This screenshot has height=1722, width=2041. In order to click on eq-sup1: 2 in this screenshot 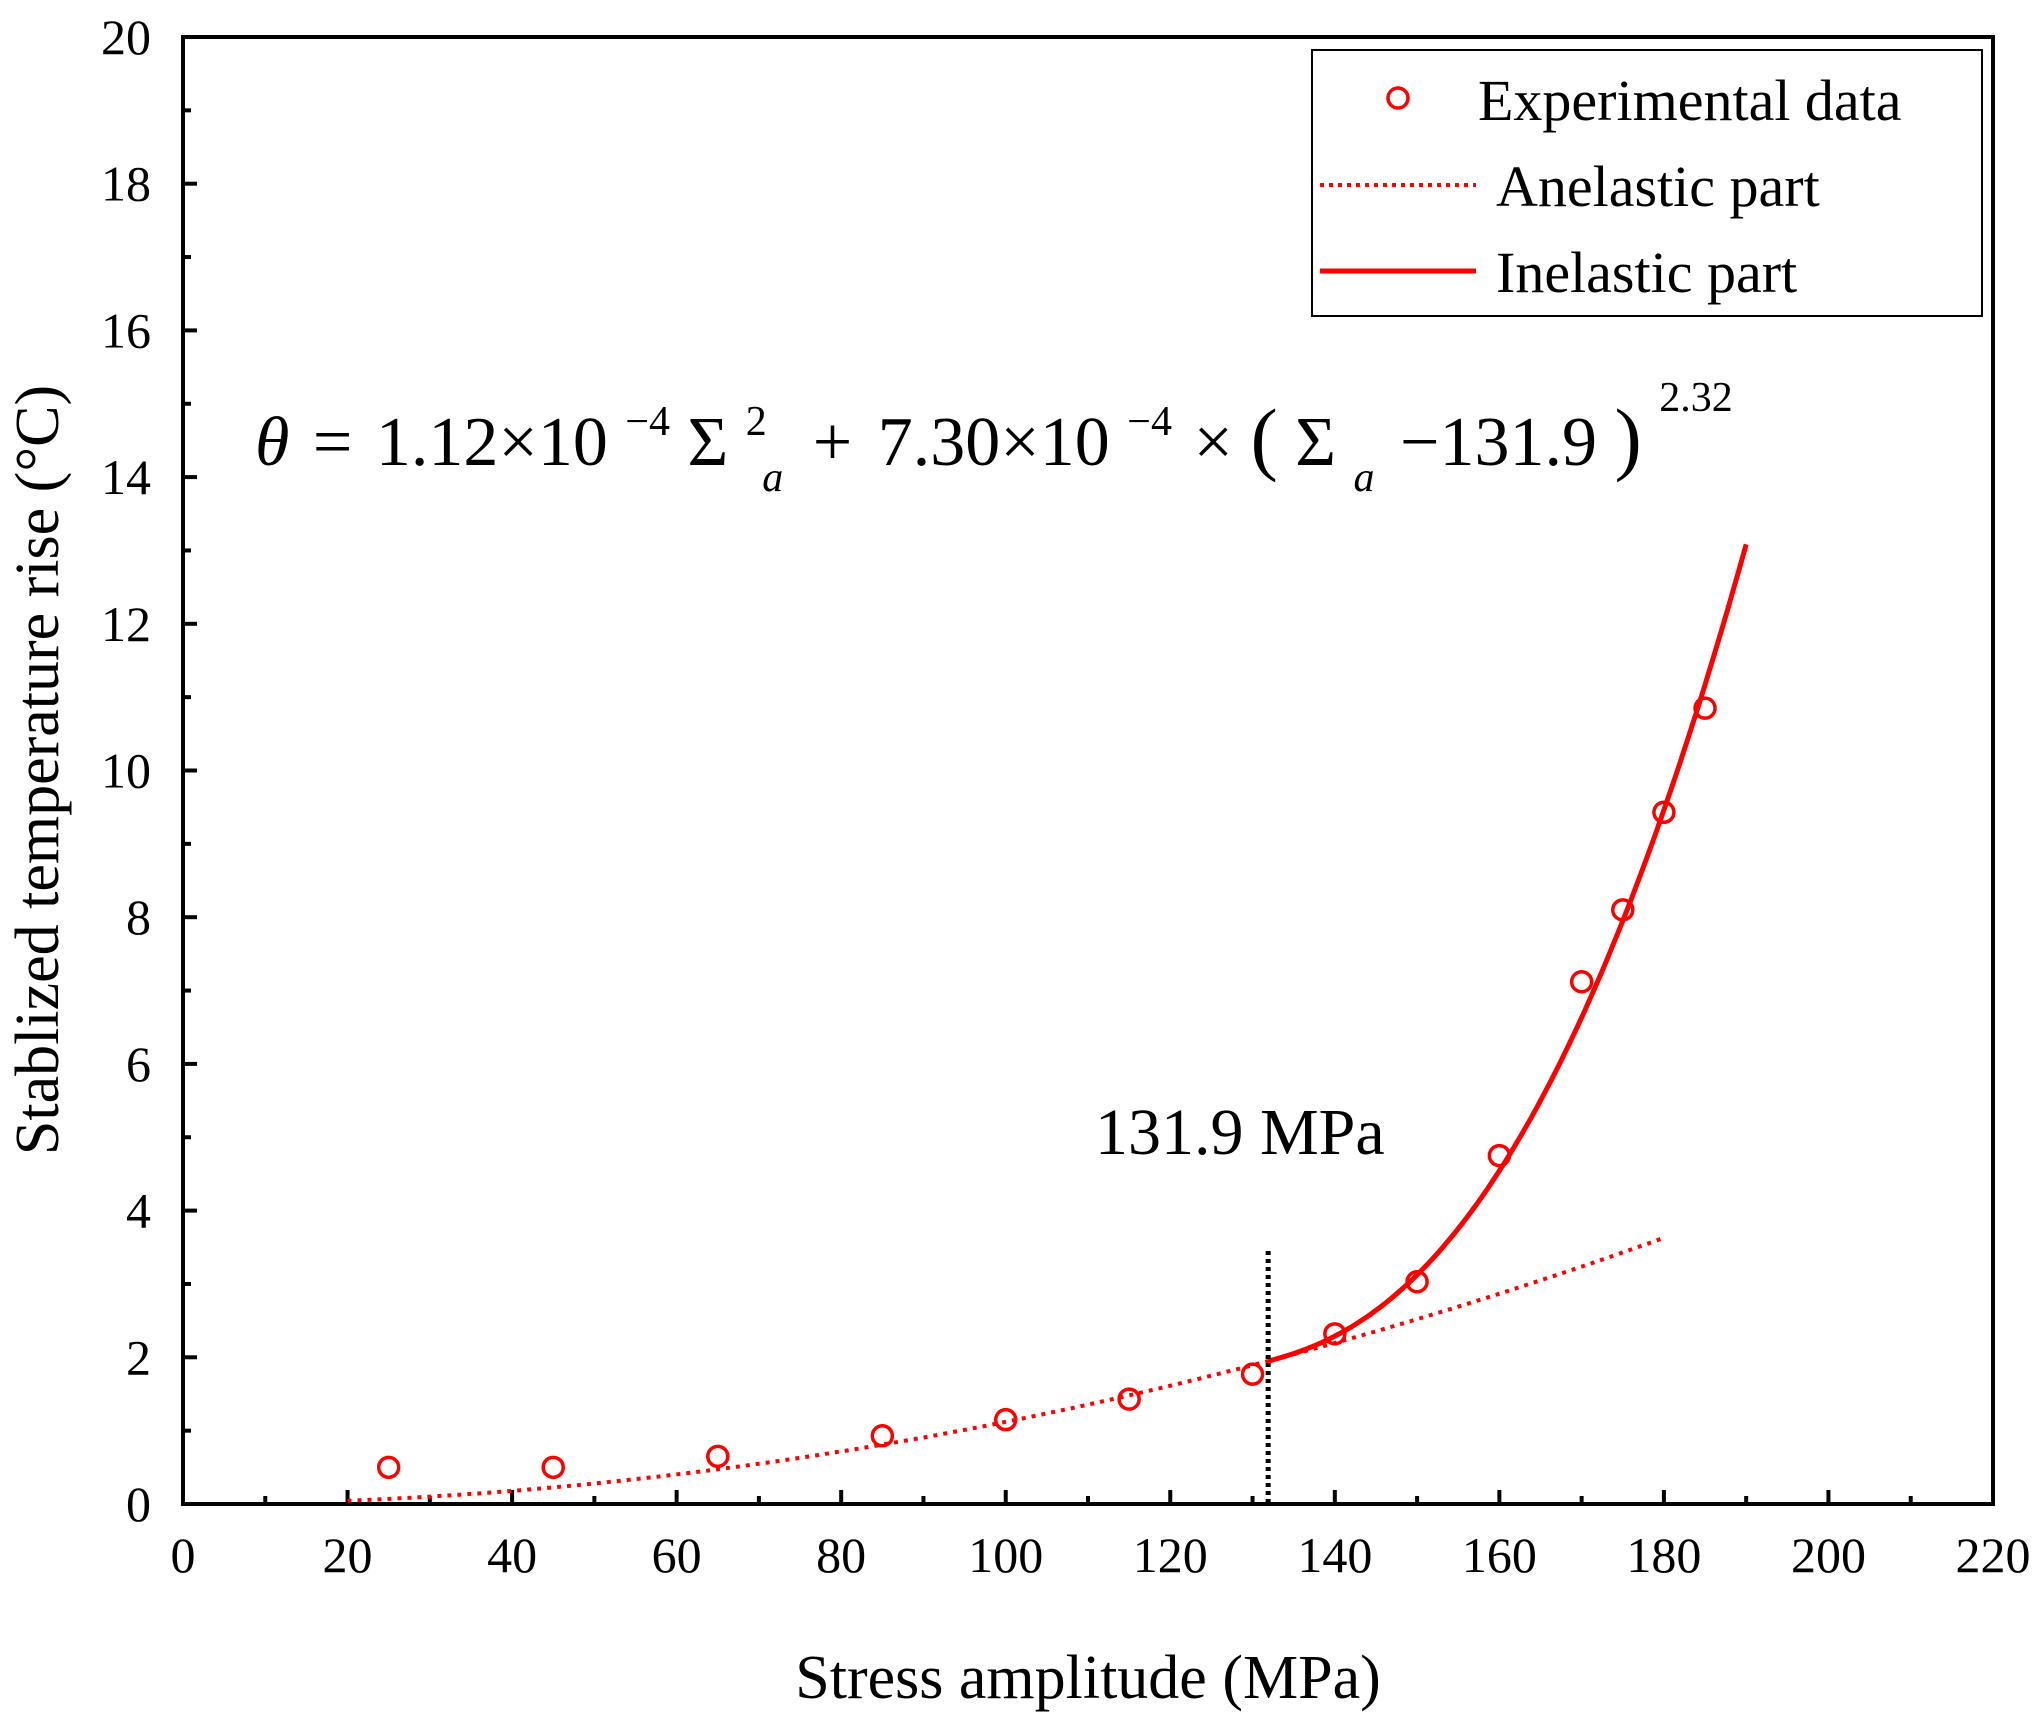, I will do `click(756, 422)`.